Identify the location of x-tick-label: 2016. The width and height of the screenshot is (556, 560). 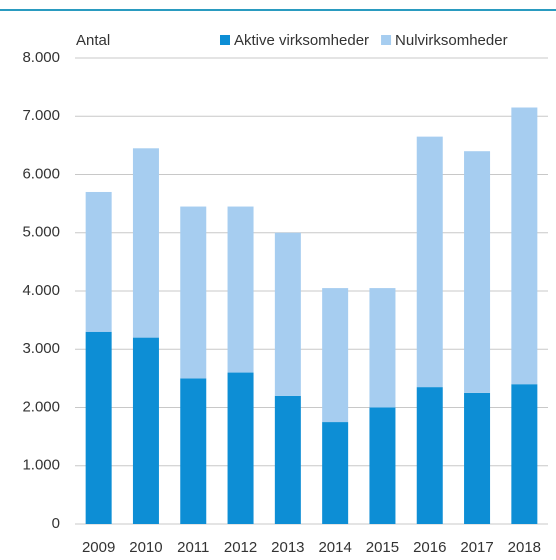
(429, 547).